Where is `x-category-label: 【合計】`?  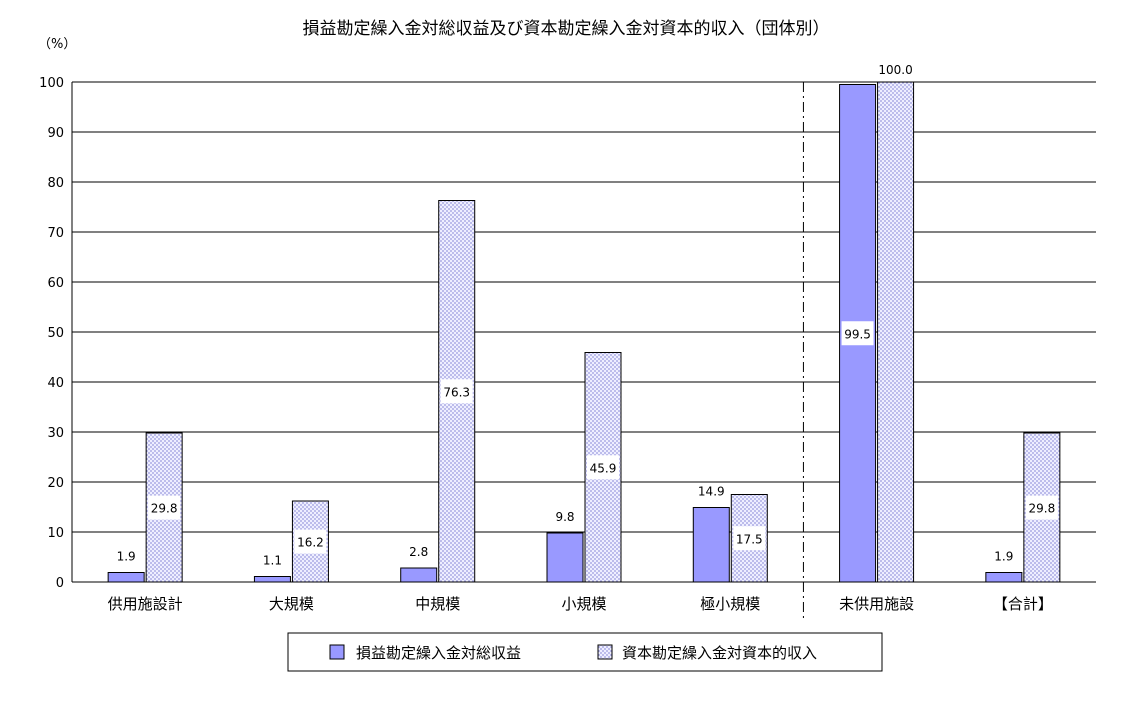 x-category-label: 【合計】 is located at coordinates (1023, 604).